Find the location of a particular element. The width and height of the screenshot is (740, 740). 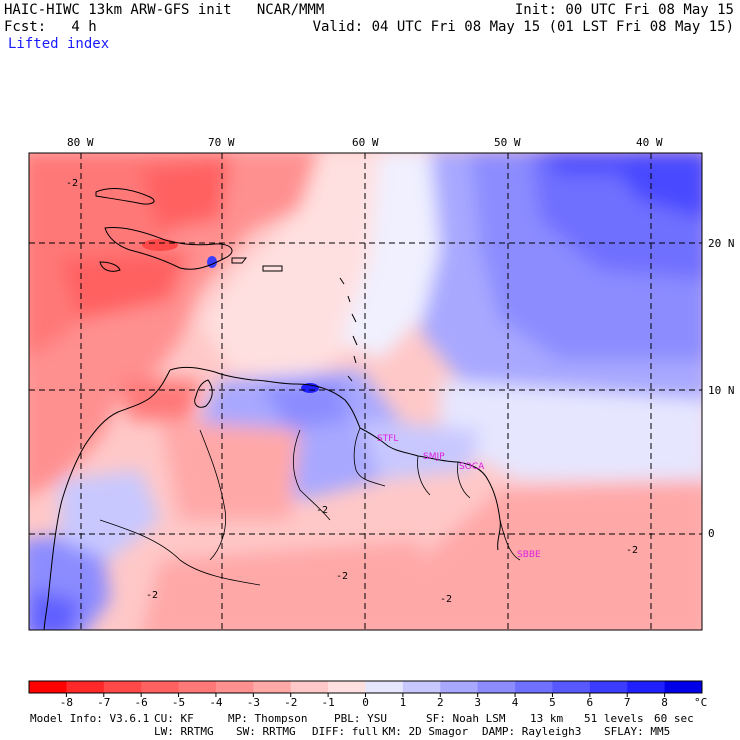

colorbar-tick-label: 2 is located at coordinates (440, 702).